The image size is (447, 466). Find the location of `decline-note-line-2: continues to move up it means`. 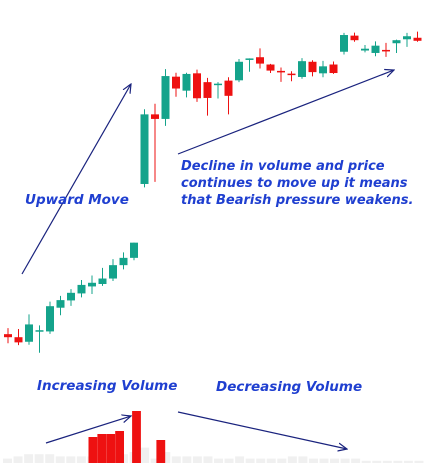

decline-note-line-2: continues to move up it means is located at coordinates (294, 183).